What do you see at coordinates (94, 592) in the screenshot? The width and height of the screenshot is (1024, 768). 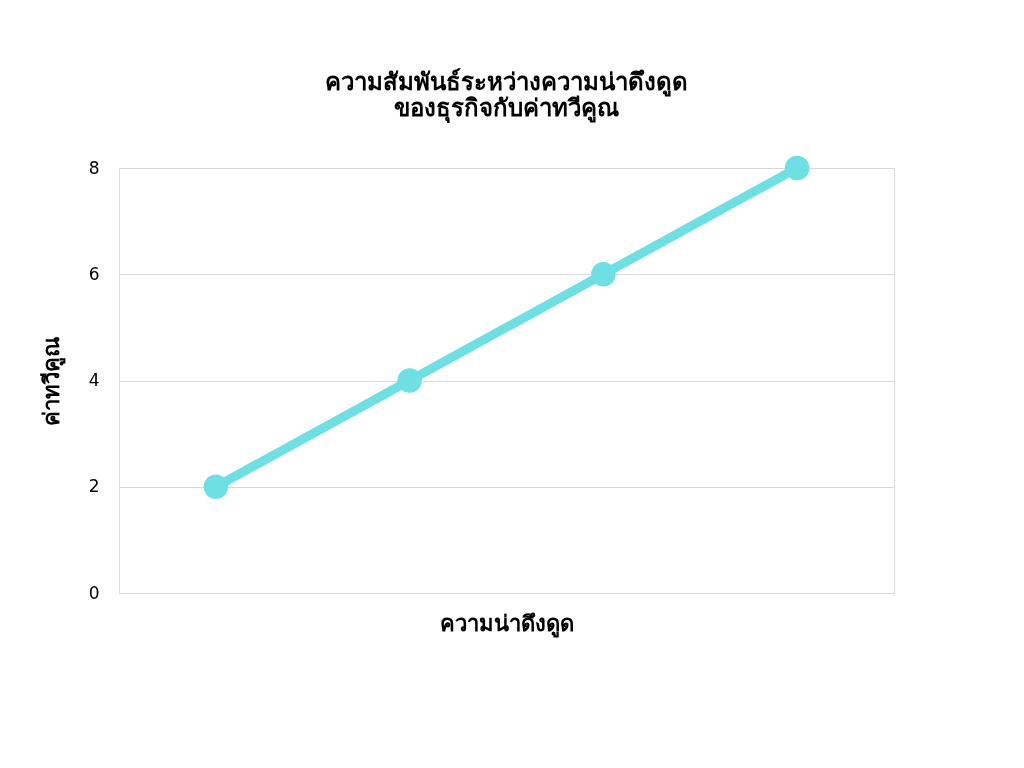 I see `y-tick-label: 0` at bounding box center [94, 592].